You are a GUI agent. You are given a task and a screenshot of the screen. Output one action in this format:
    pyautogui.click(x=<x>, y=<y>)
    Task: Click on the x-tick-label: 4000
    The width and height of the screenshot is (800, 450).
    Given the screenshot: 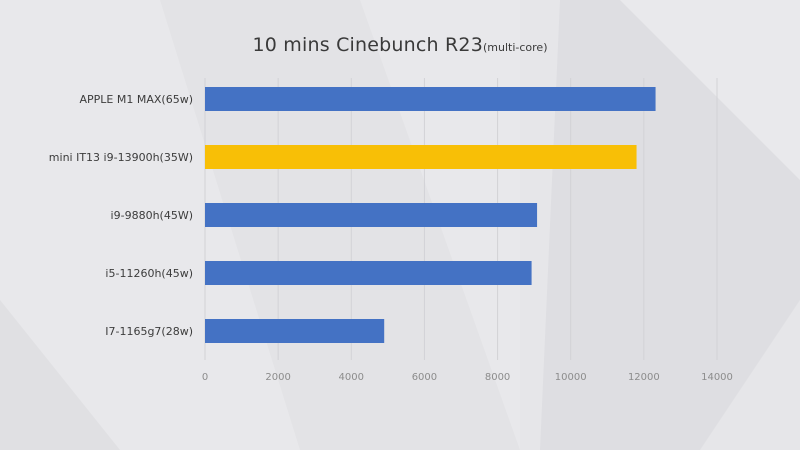 What is the action you would take?
    pyautogui.click(x=351, y=377)
    